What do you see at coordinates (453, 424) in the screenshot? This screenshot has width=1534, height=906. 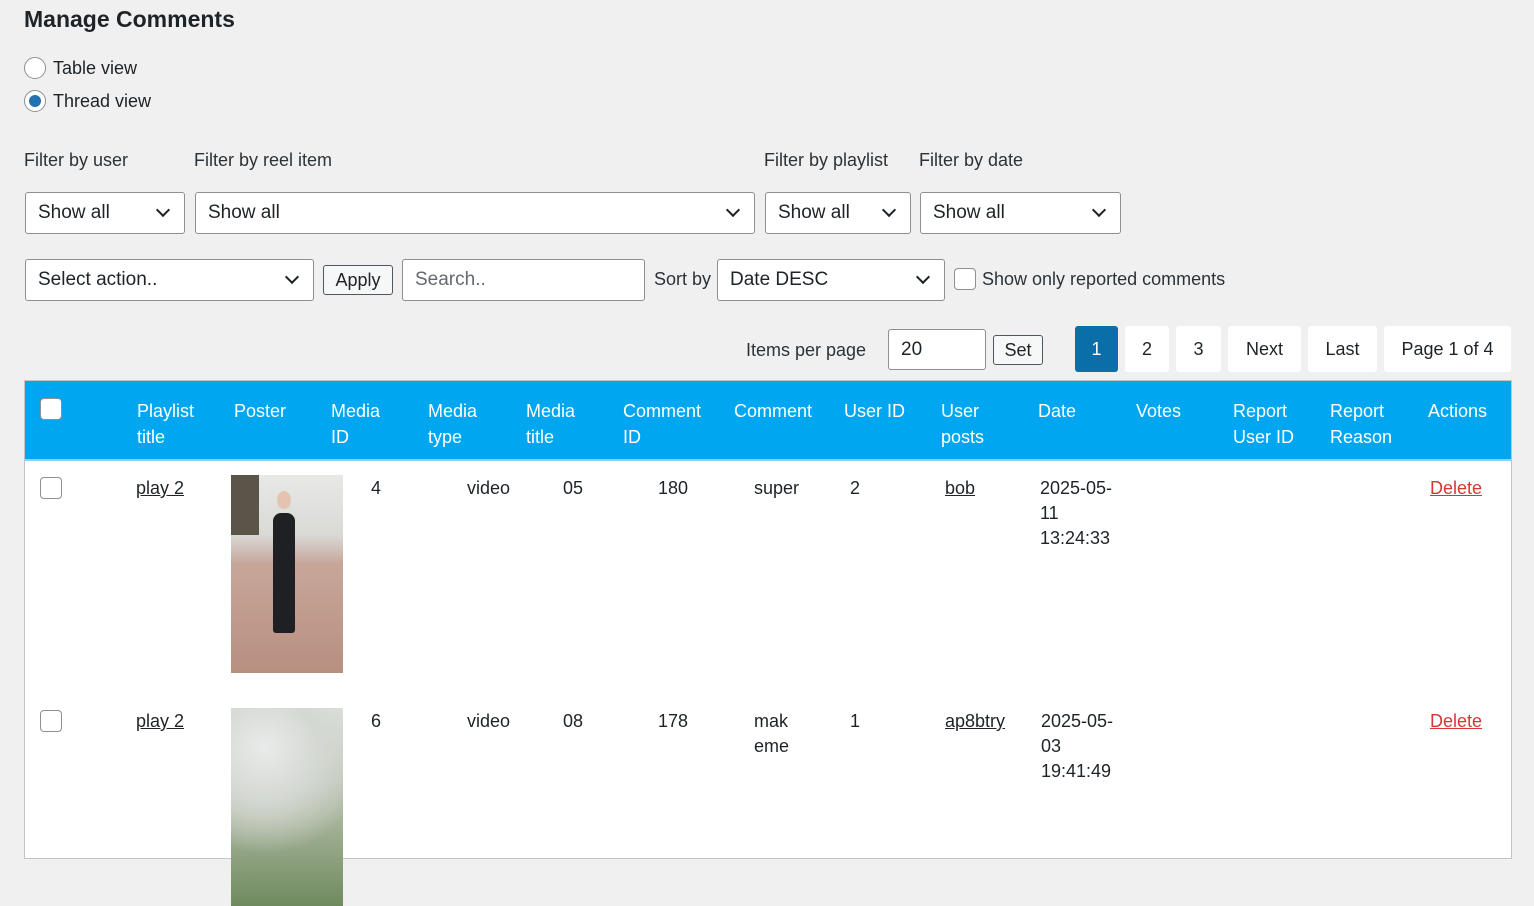 I see `col-media-type: Media type` at bounding box center [453, 424].